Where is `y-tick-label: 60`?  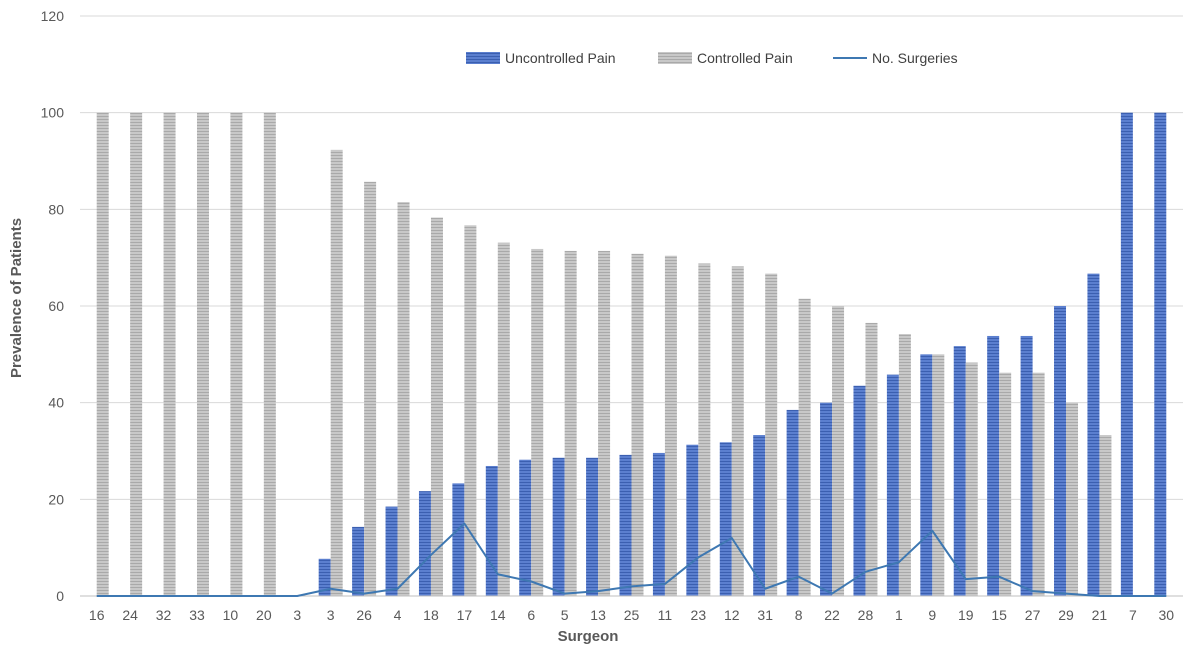 y-tick-label: 60 is located at coordinates (56, 306).